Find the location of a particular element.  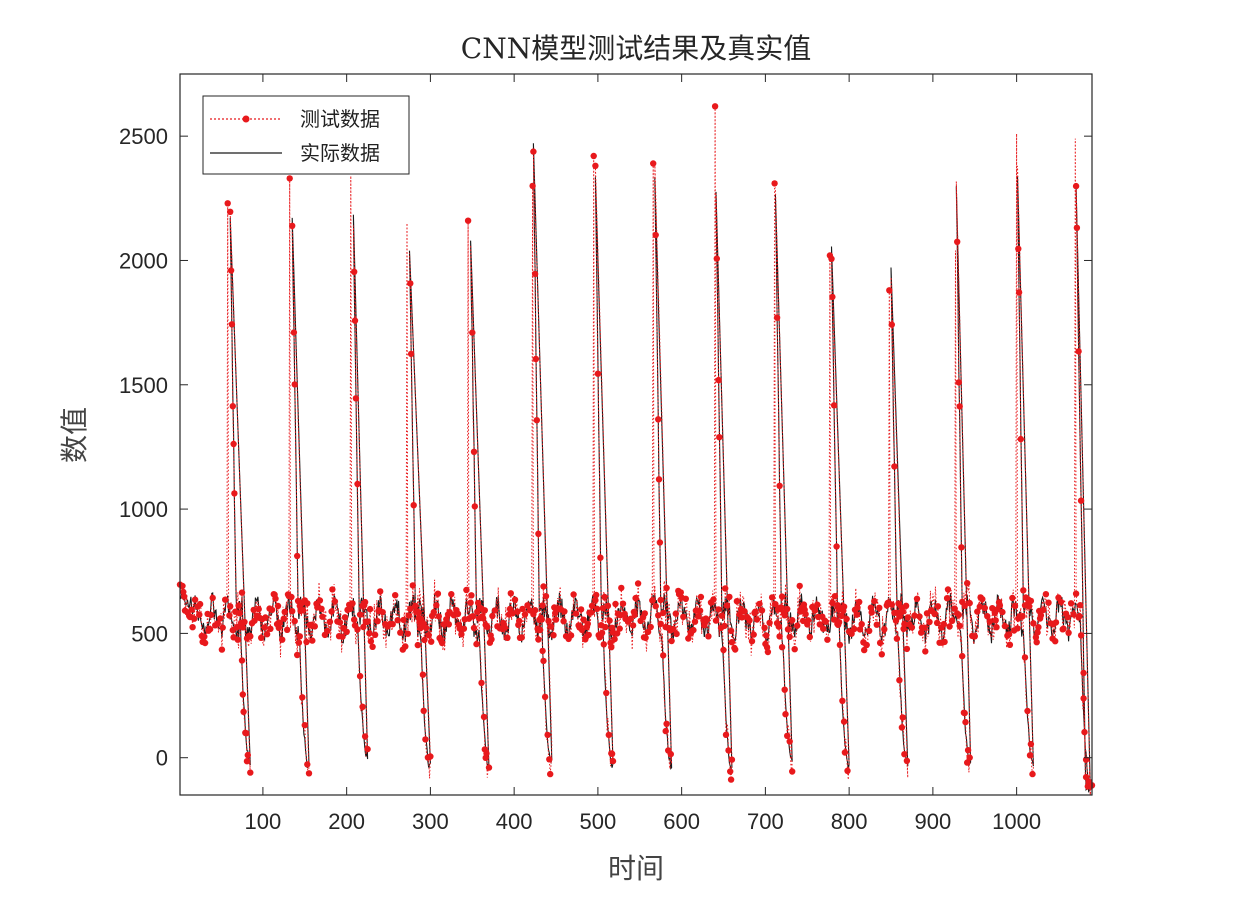

legend-label-test-data: 测试数据 is located at coordinates (340, 119).